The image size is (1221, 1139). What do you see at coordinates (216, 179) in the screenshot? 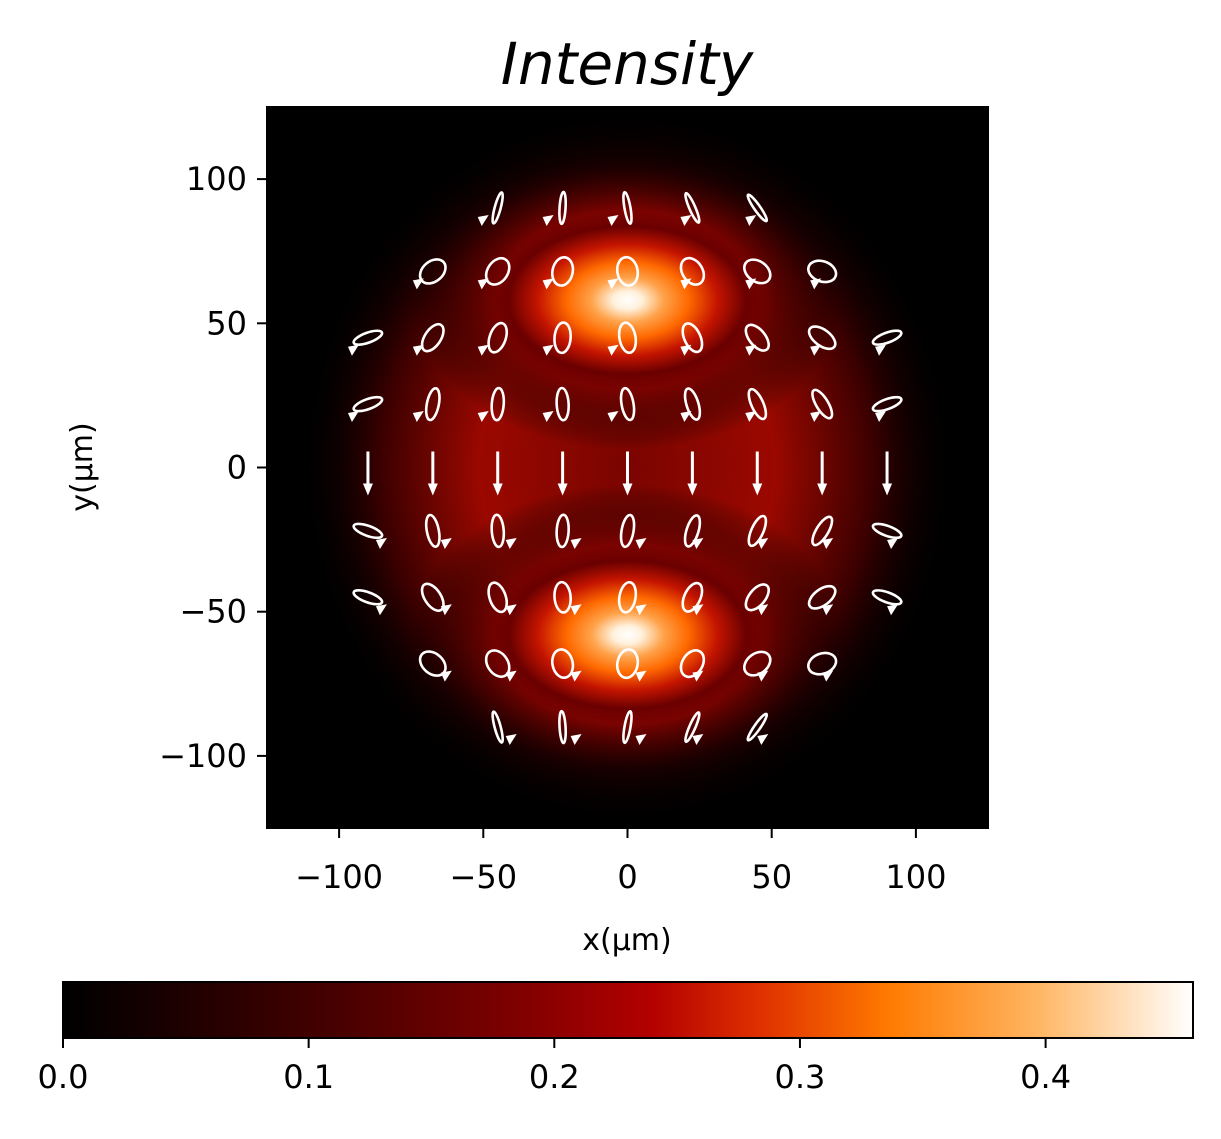
I see `y-tick-label: 100` at bounding box center [216, 179].